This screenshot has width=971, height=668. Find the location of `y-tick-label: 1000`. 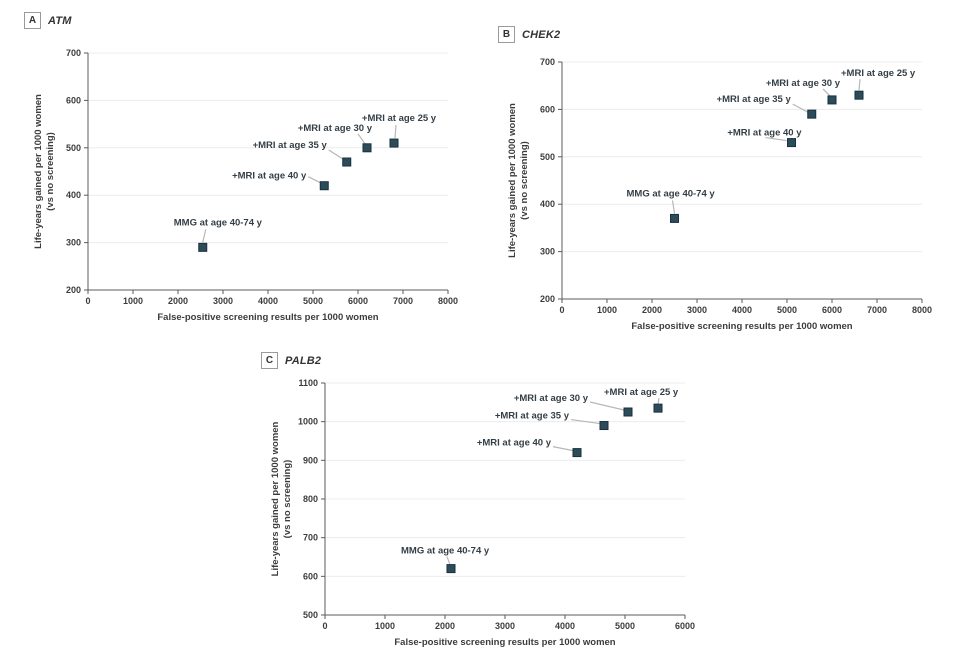

y-tick-label: 1000 is located at coordinates (308, 422).